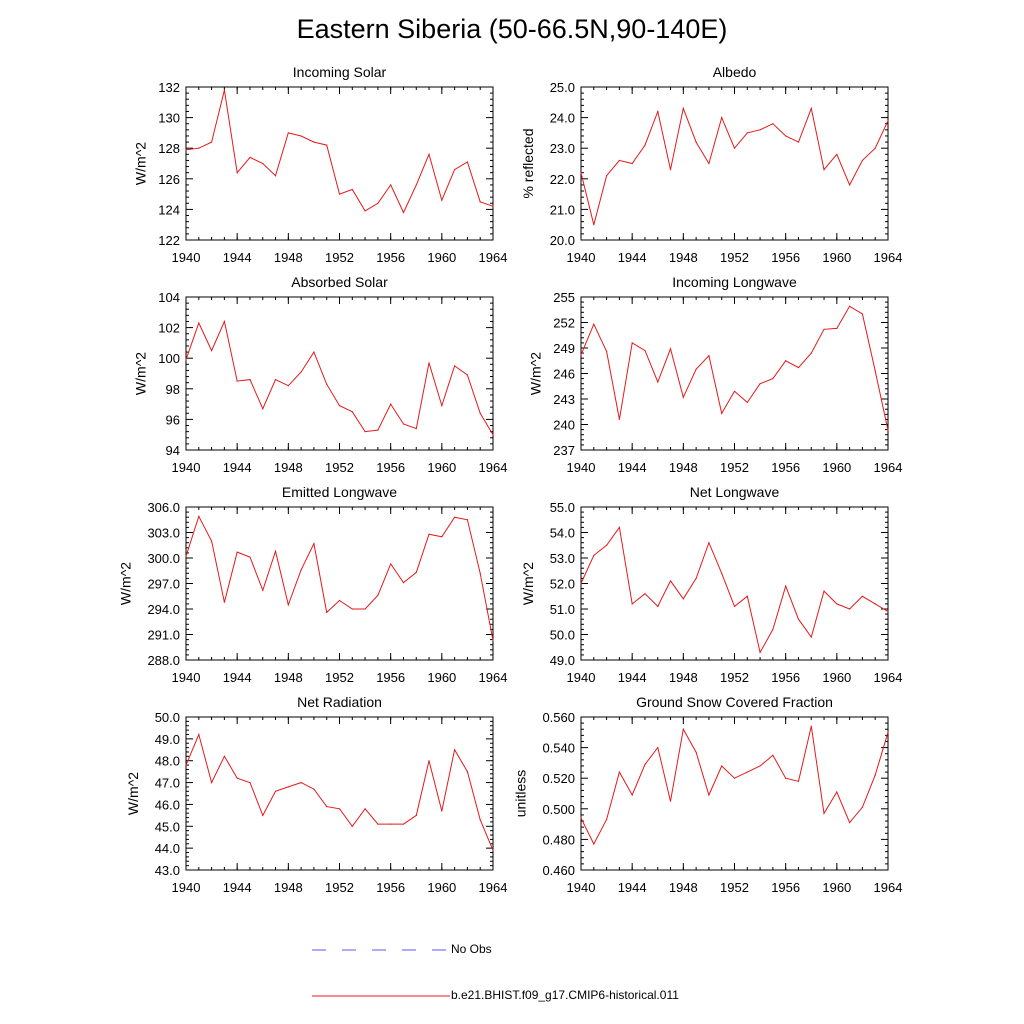 The image size is (1024, 1024). I want to click on y-tick-label: 0.480, so click(558, 839).